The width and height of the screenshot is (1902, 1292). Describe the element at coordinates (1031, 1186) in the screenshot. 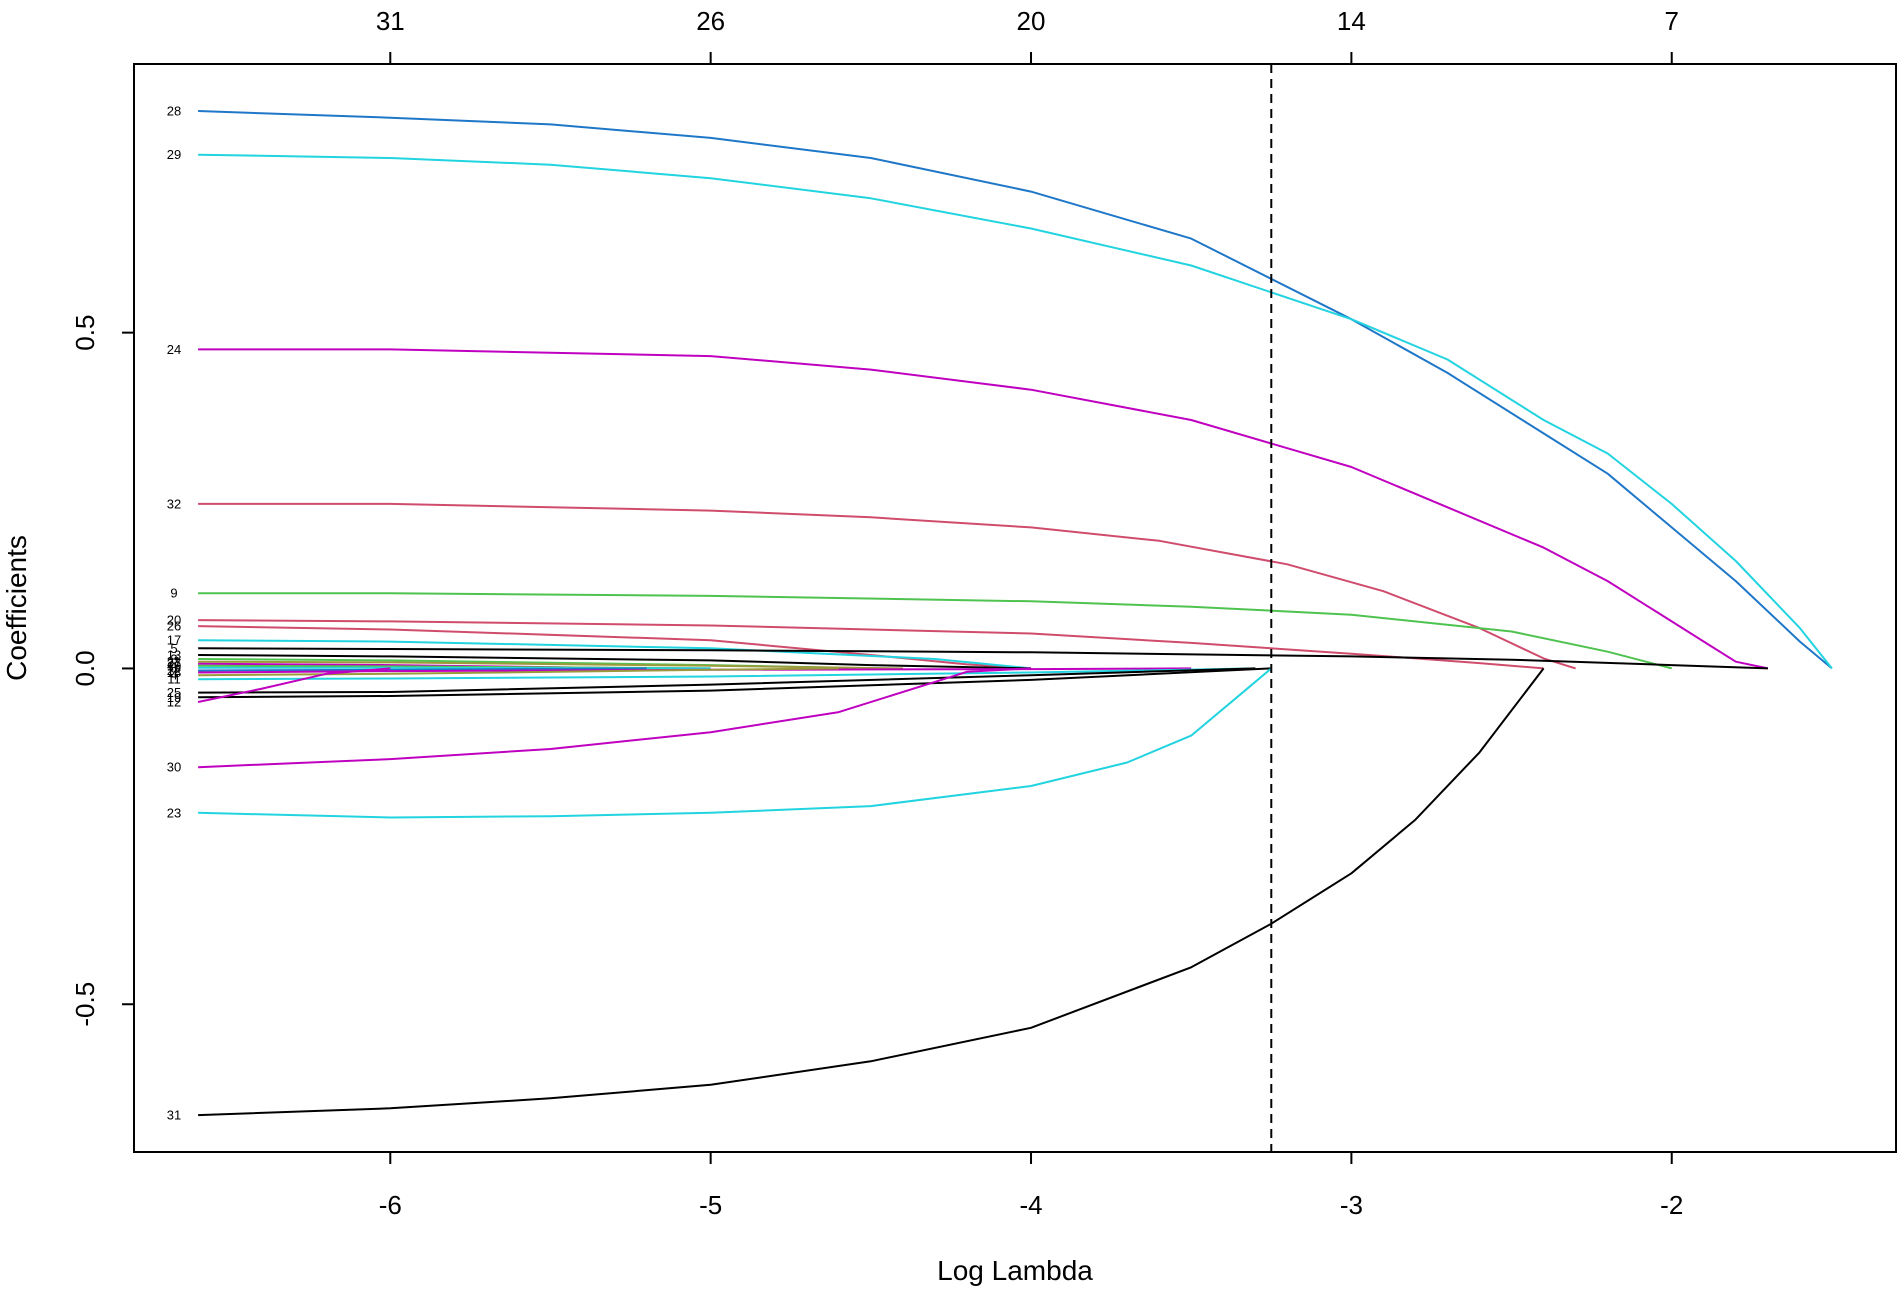

I see `x-axis-bottom: -6 -5 -4 -3 -2` at that location.